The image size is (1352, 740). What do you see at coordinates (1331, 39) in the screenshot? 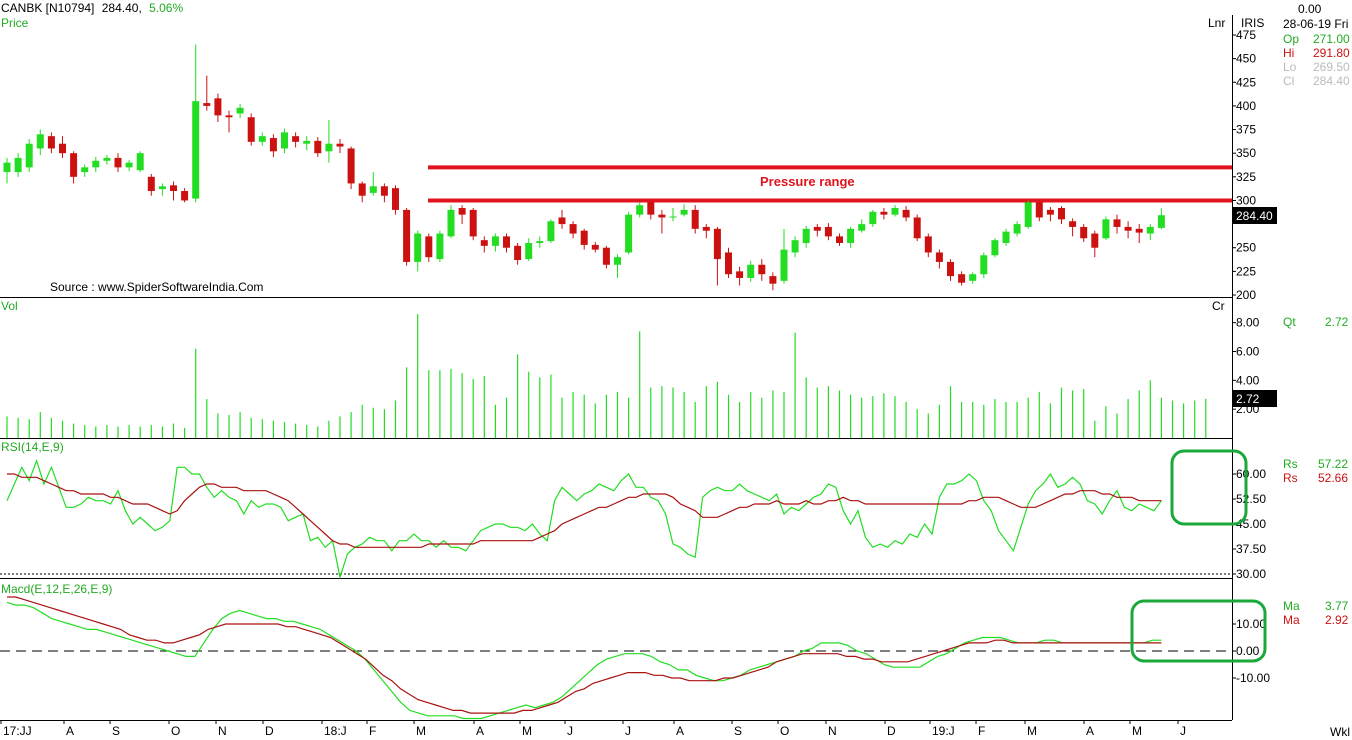
I see `open-value: 271.00` at bounding box center [1331, 39].